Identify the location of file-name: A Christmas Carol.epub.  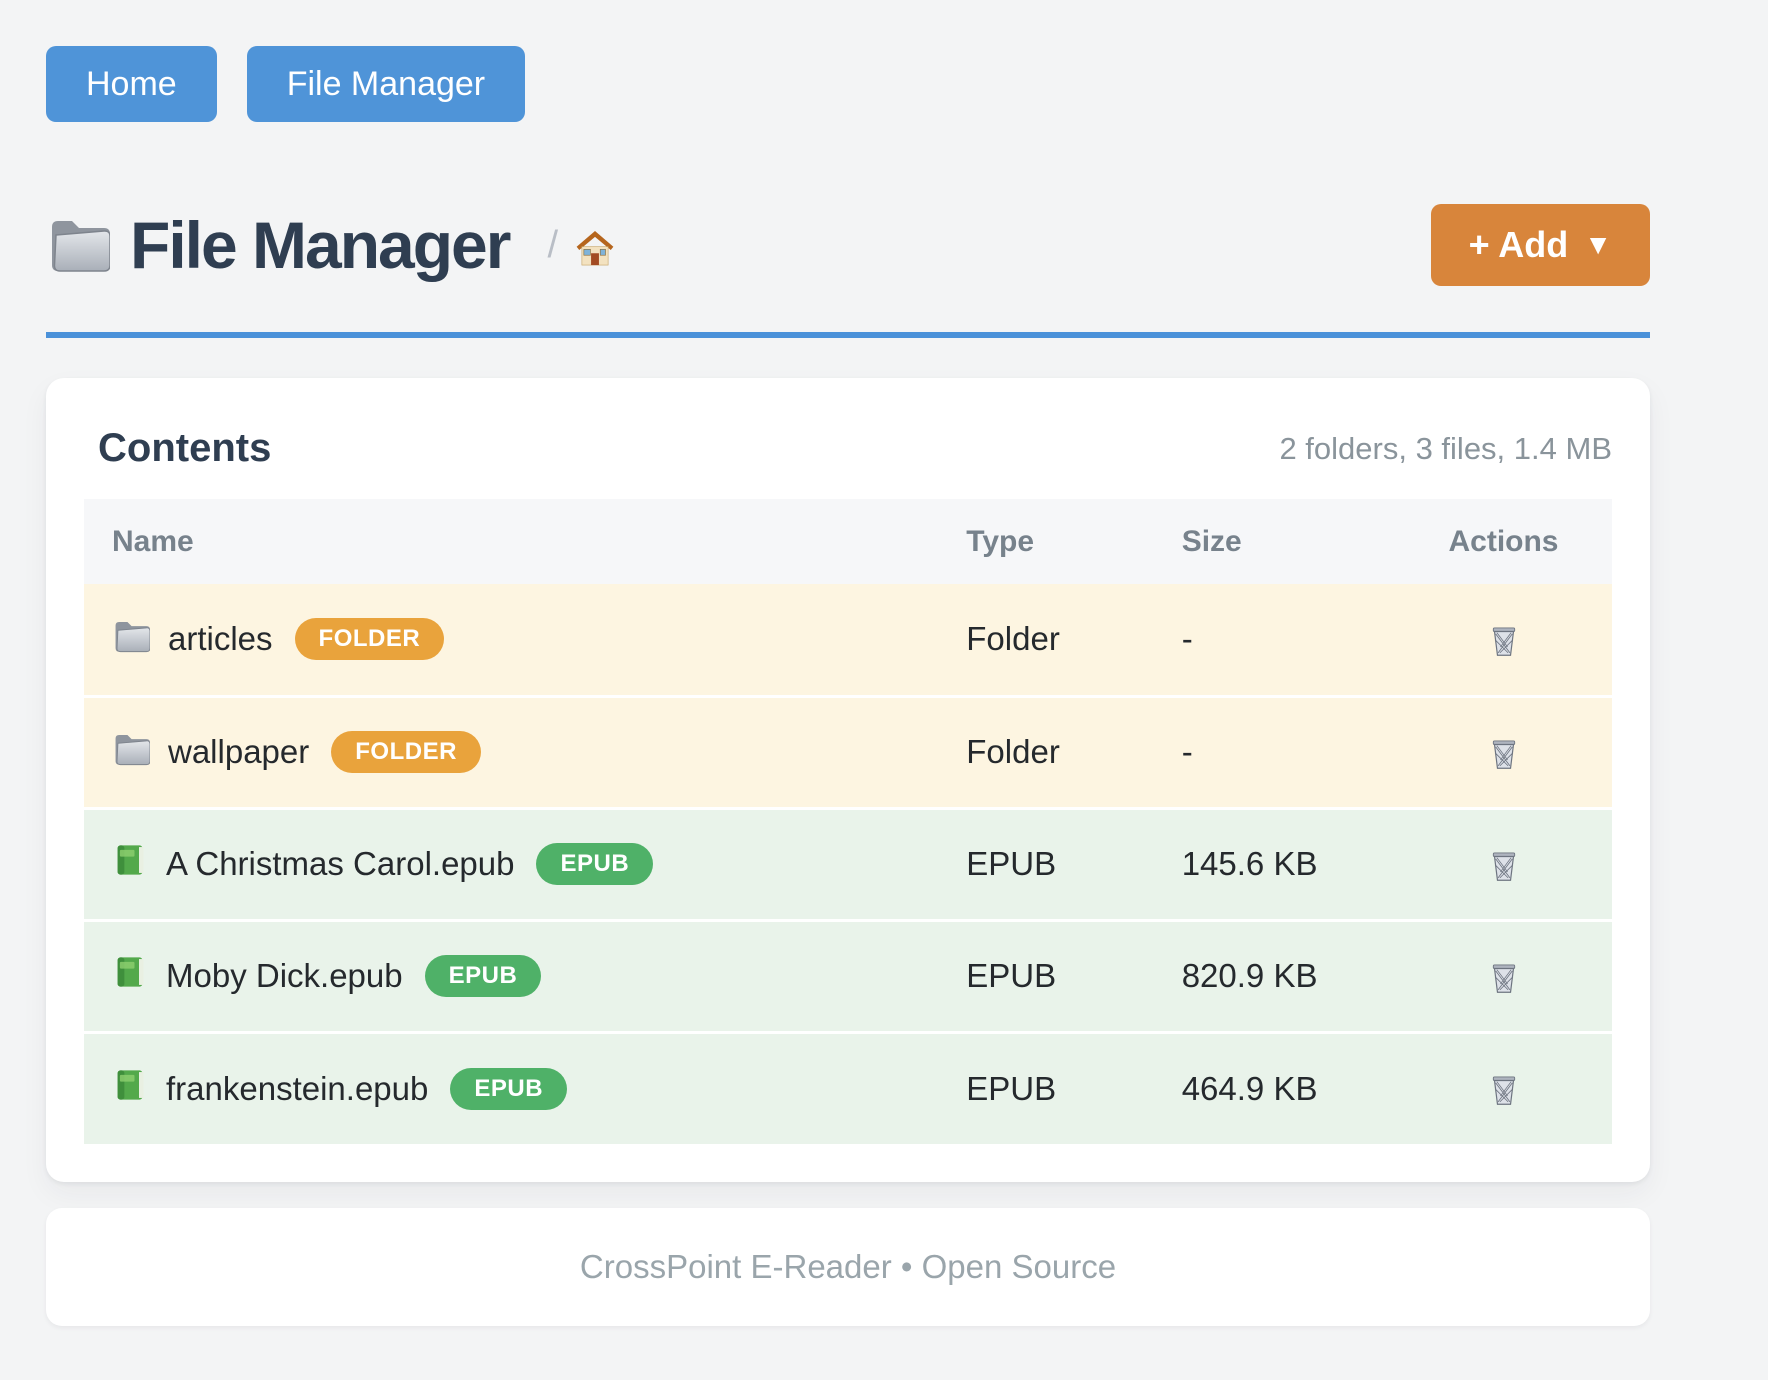
(340, 863).